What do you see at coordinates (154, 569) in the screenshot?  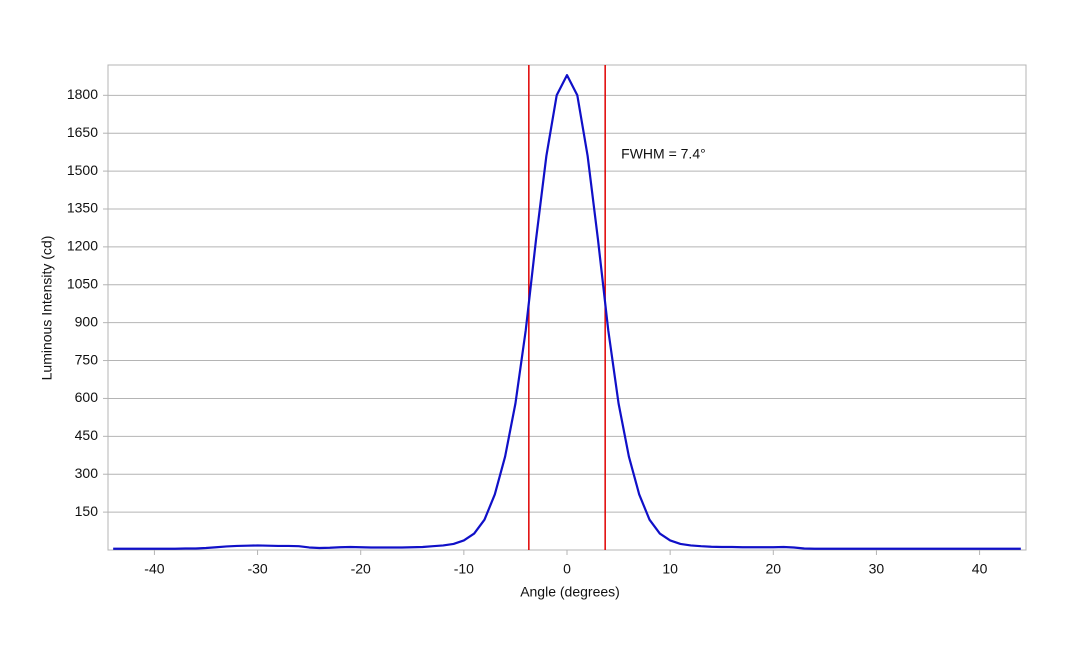 I see `x-tick-label: -40` at bounding box center [154, 569].